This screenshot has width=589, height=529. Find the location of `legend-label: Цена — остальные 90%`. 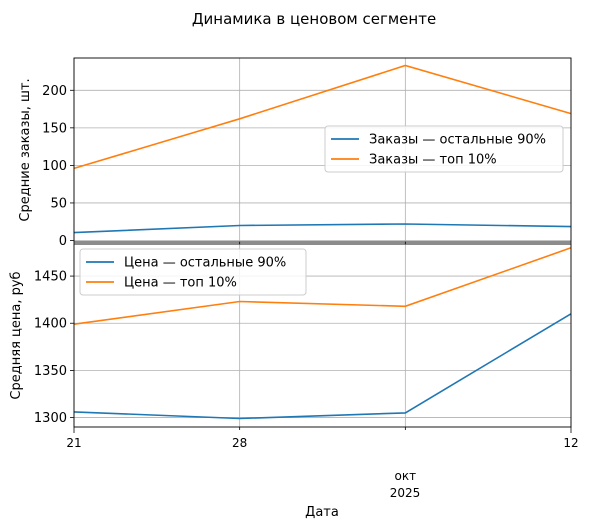

legend-label: Цена — остальные 90% is located at coordinates (205, 263).